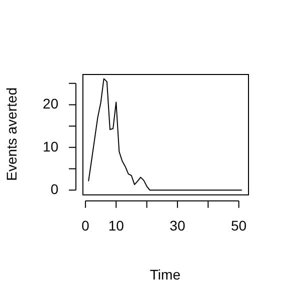 The height and width of the screenshot is (288, 288). Describe the element at coordinates (50, 104) in the screenshot. I see `y-tick-label: 20` at that location.